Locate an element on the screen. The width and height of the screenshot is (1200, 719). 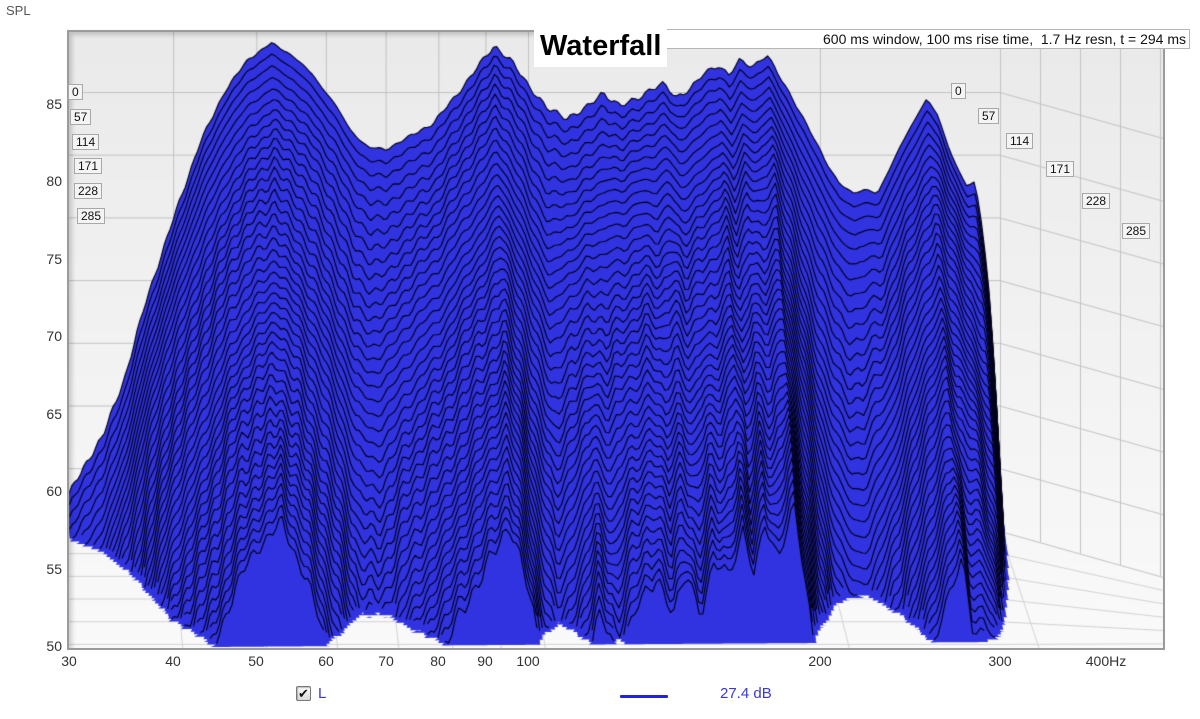
freq-tick-100: 100 is located at coordinates (528, 661).